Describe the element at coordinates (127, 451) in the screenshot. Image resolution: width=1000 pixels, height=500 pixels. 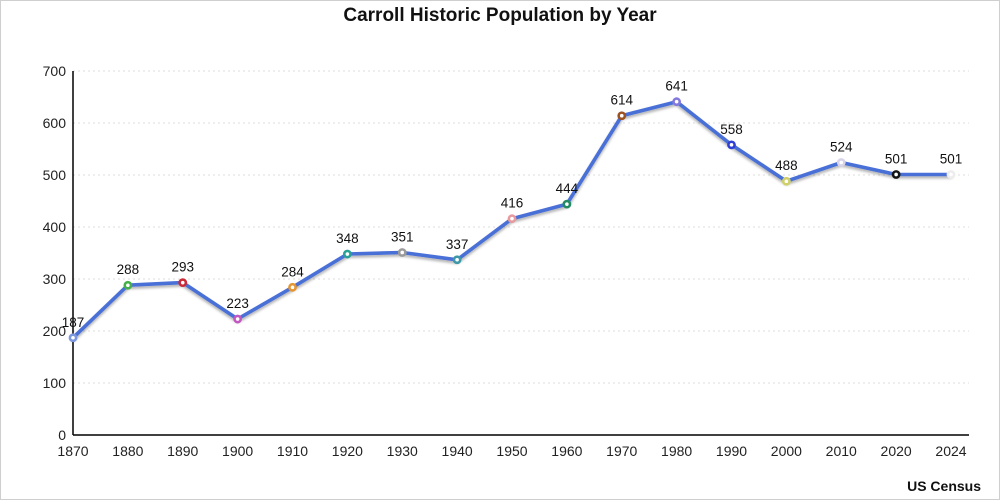
I see `x-tick-label-1880: 1880` at that location.